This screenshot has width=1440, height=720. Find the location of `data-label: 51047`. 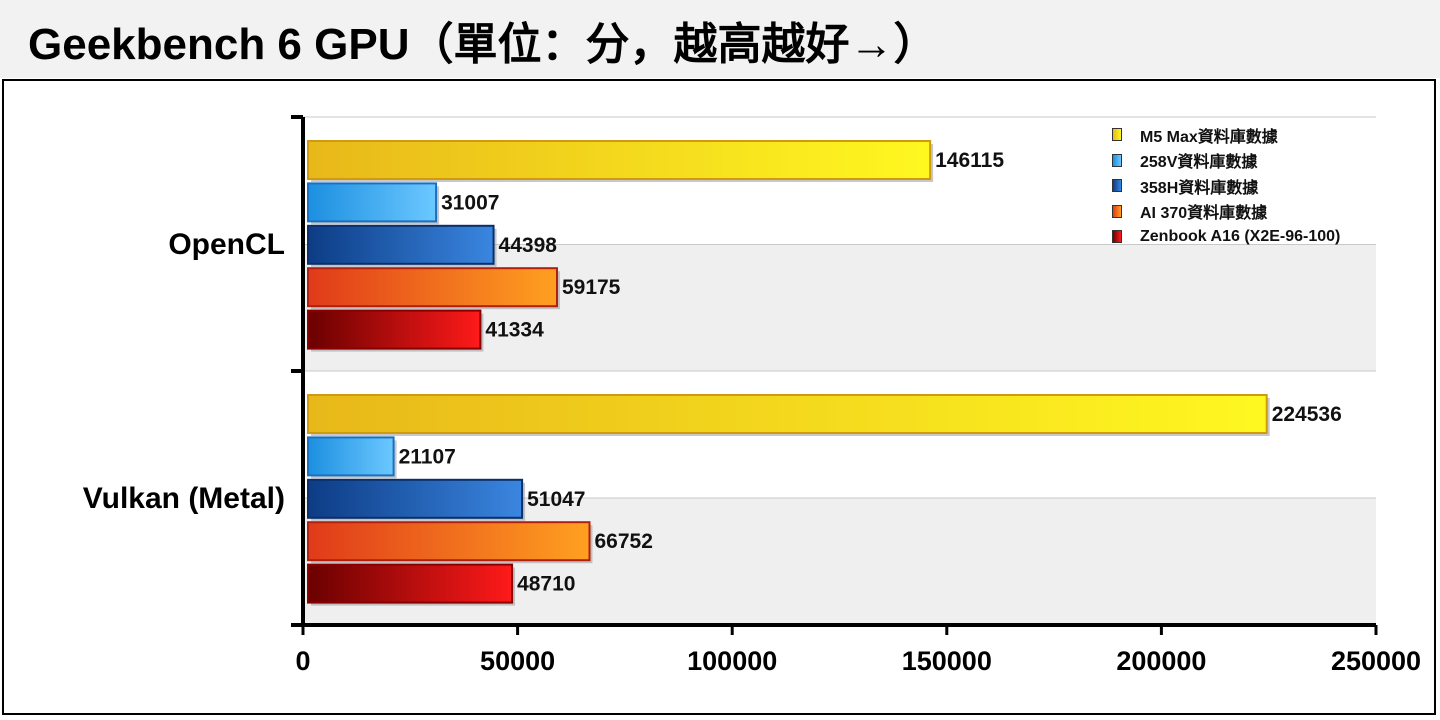

data-label: 51047 is located at coordinates (556, 499).